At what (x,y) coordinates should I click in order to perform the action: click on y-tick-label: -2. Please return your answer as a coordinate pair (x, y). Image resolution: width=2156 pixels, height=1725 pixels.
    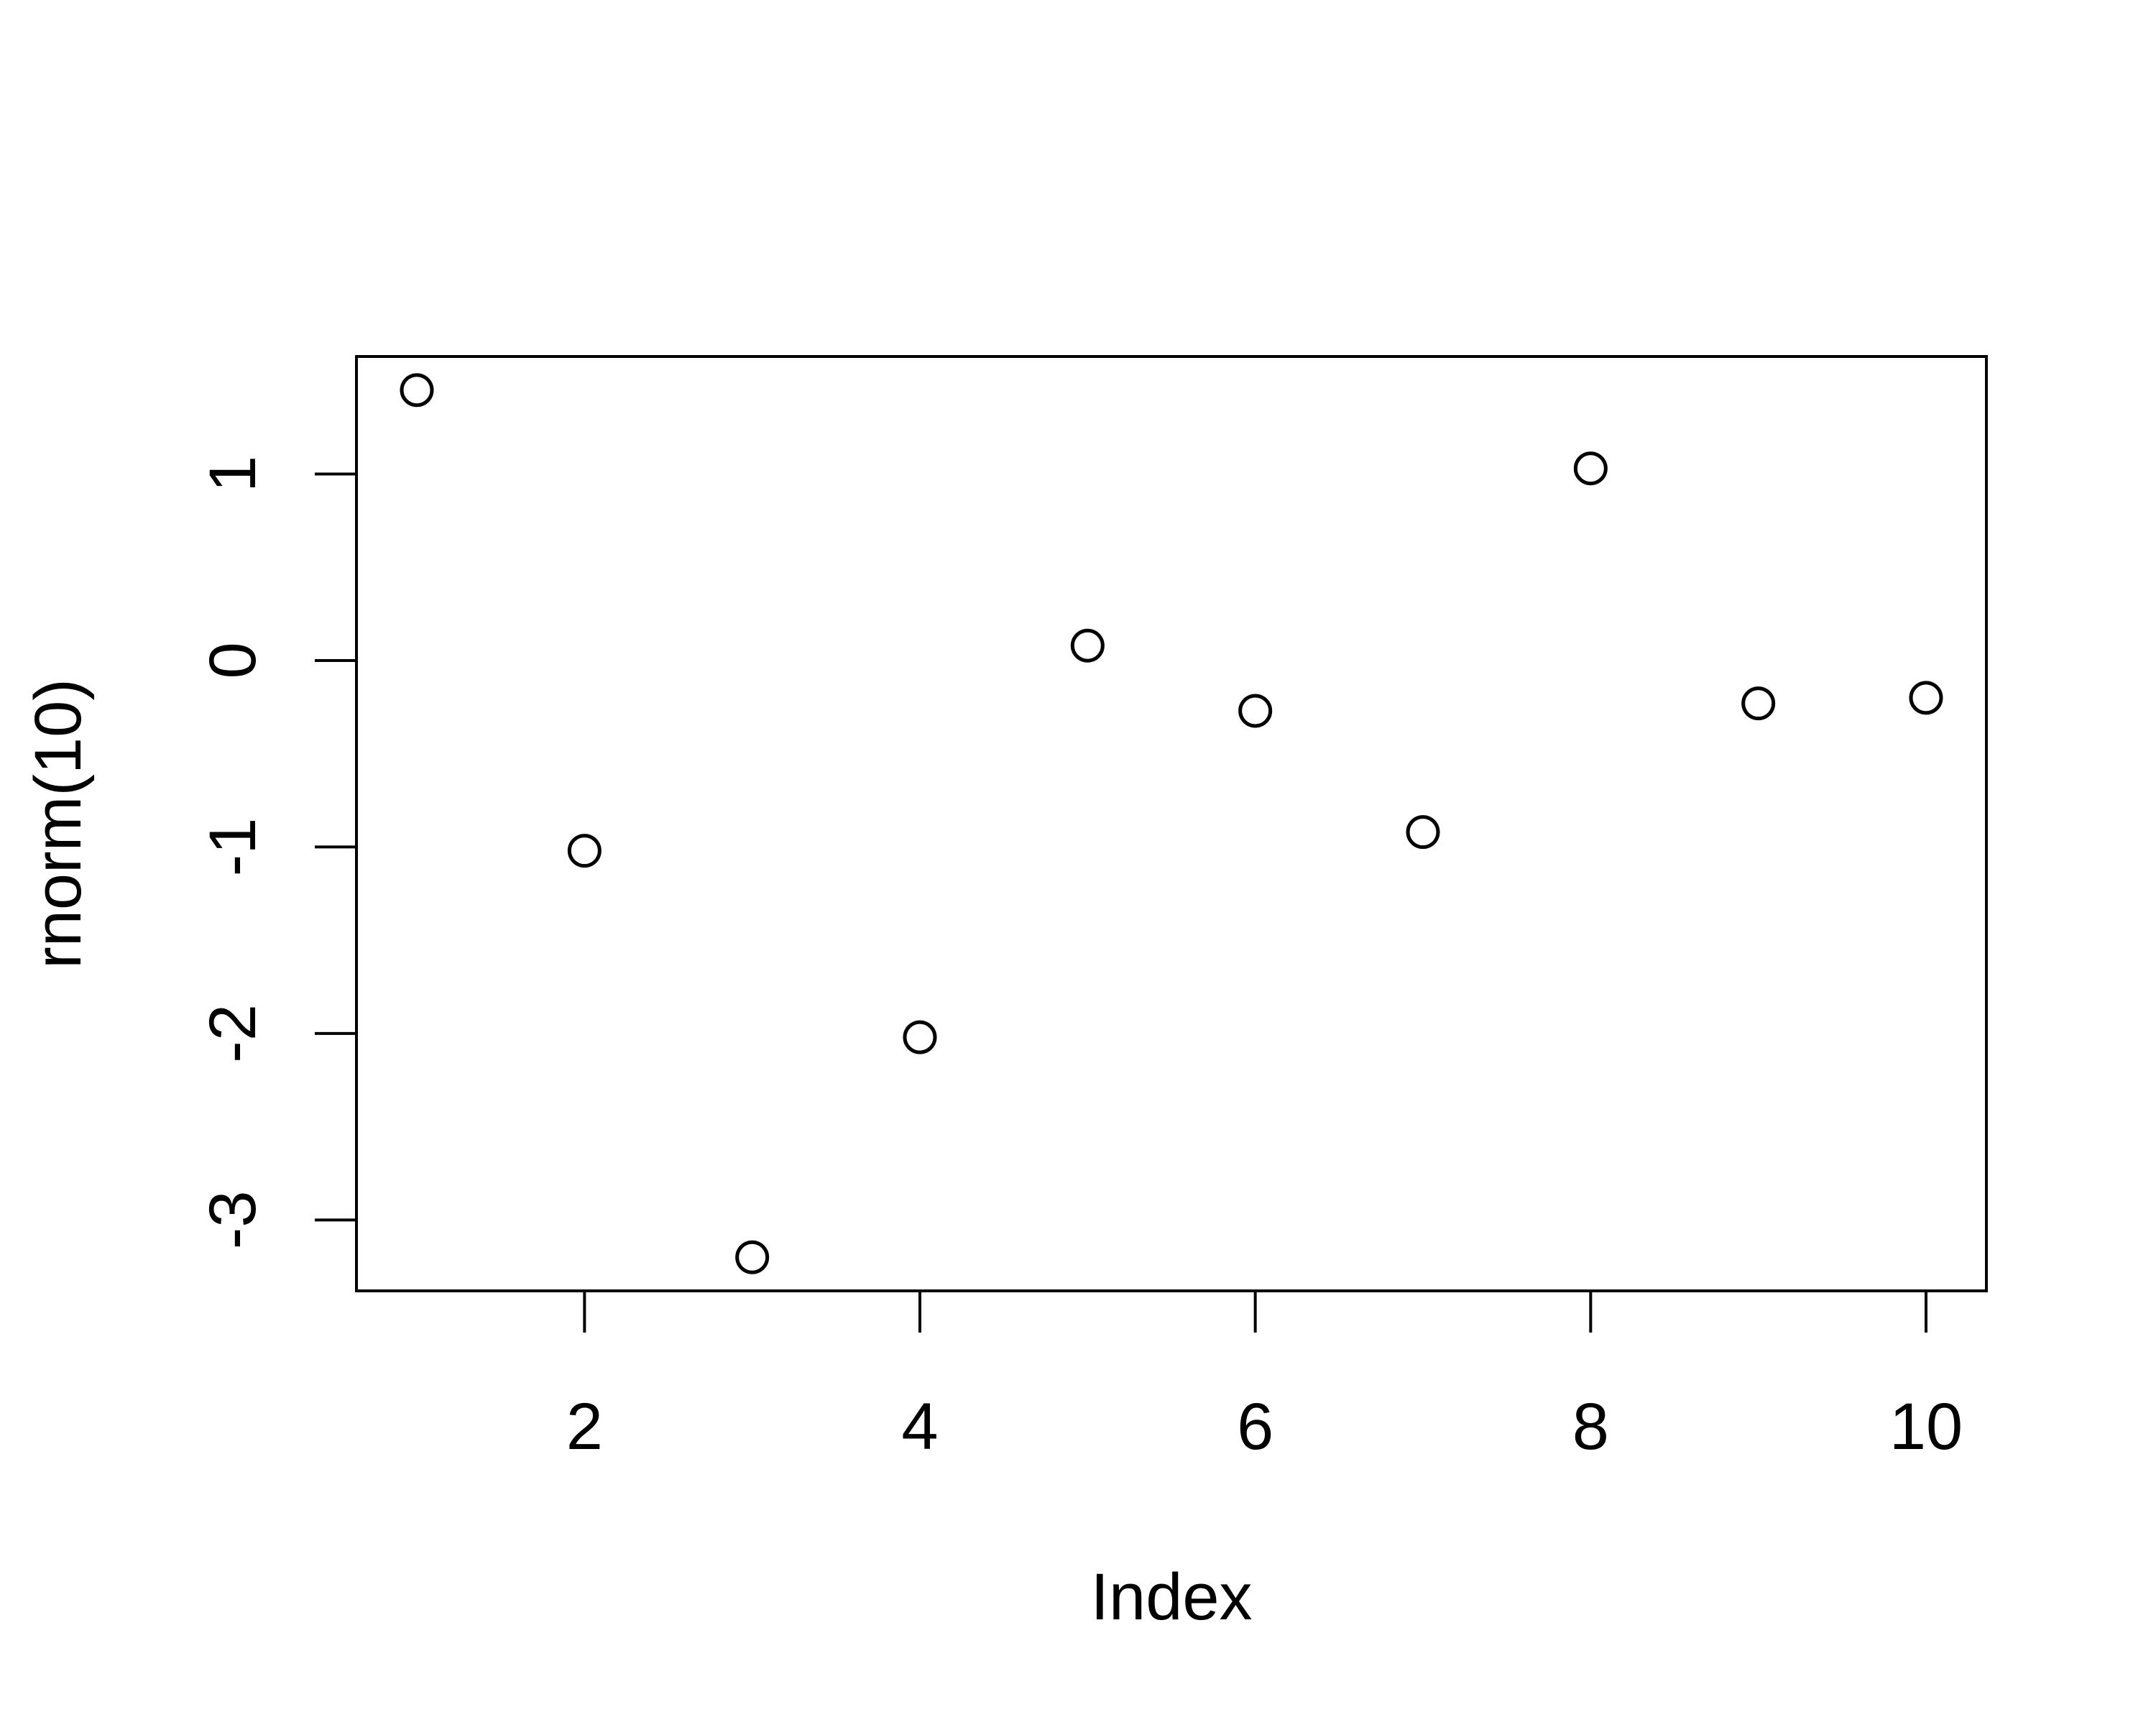
    Looking at the image, I should click on (233, 1033).